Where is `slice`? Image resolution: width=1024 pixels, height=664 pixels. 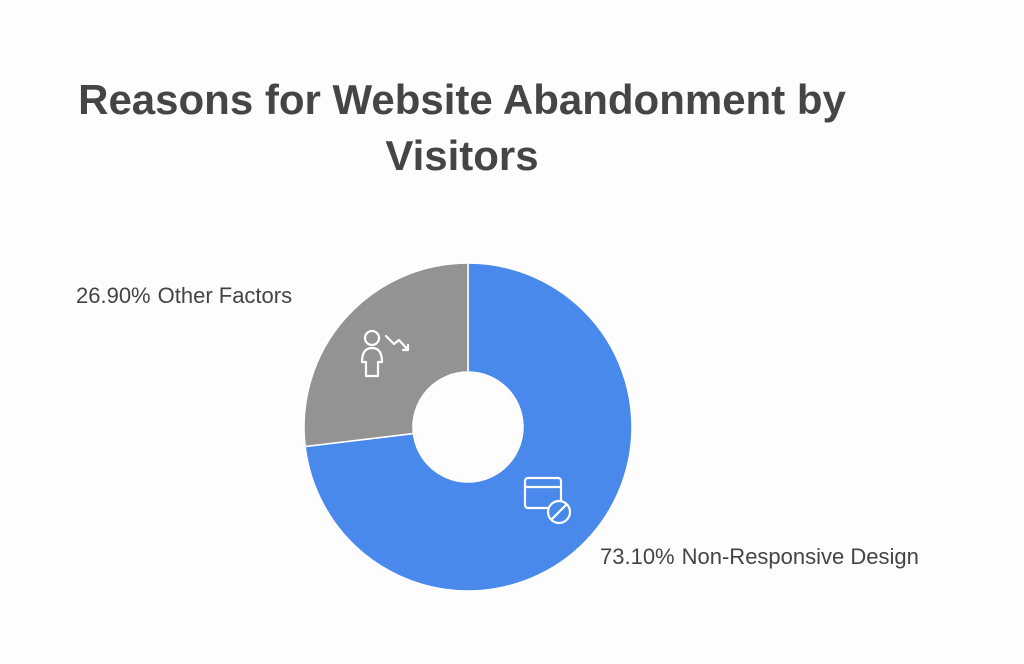 slice is located at coordinates (386, 355).